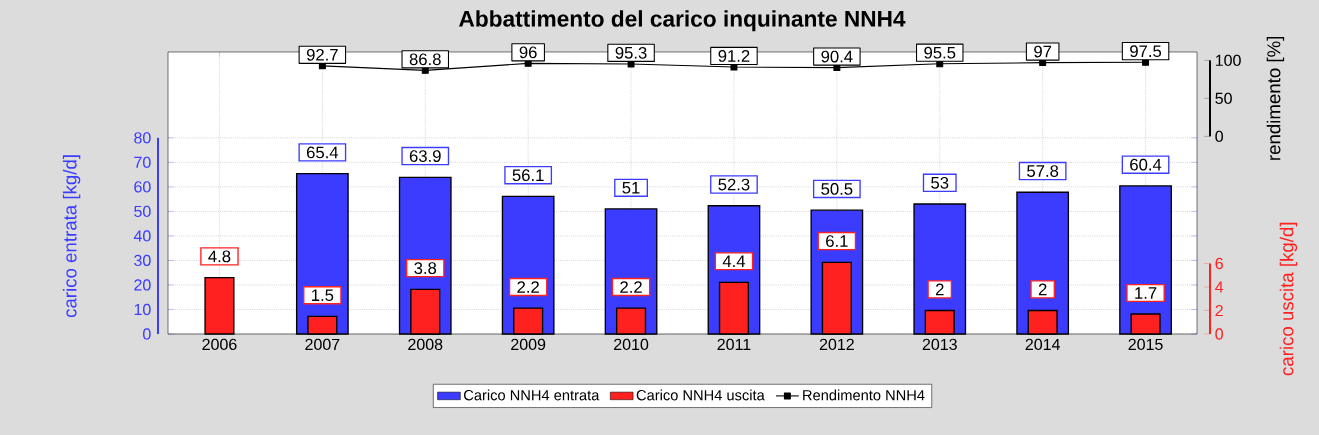 Image resolution: width=1319 pixels, height=435 pixels. Describe the element at coordinates (528, 52) in the screenshot. I see `data-label: 96` at that location.